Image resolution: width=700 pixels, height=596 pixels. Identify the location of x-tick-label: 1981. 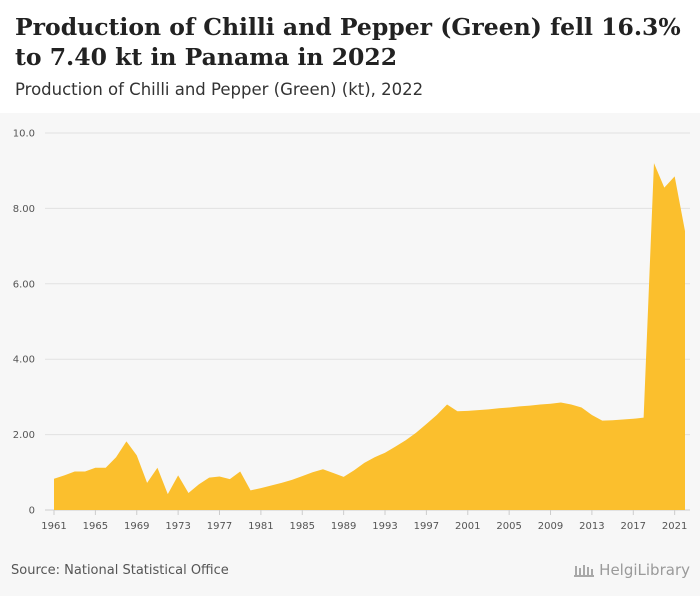
(260, 526).